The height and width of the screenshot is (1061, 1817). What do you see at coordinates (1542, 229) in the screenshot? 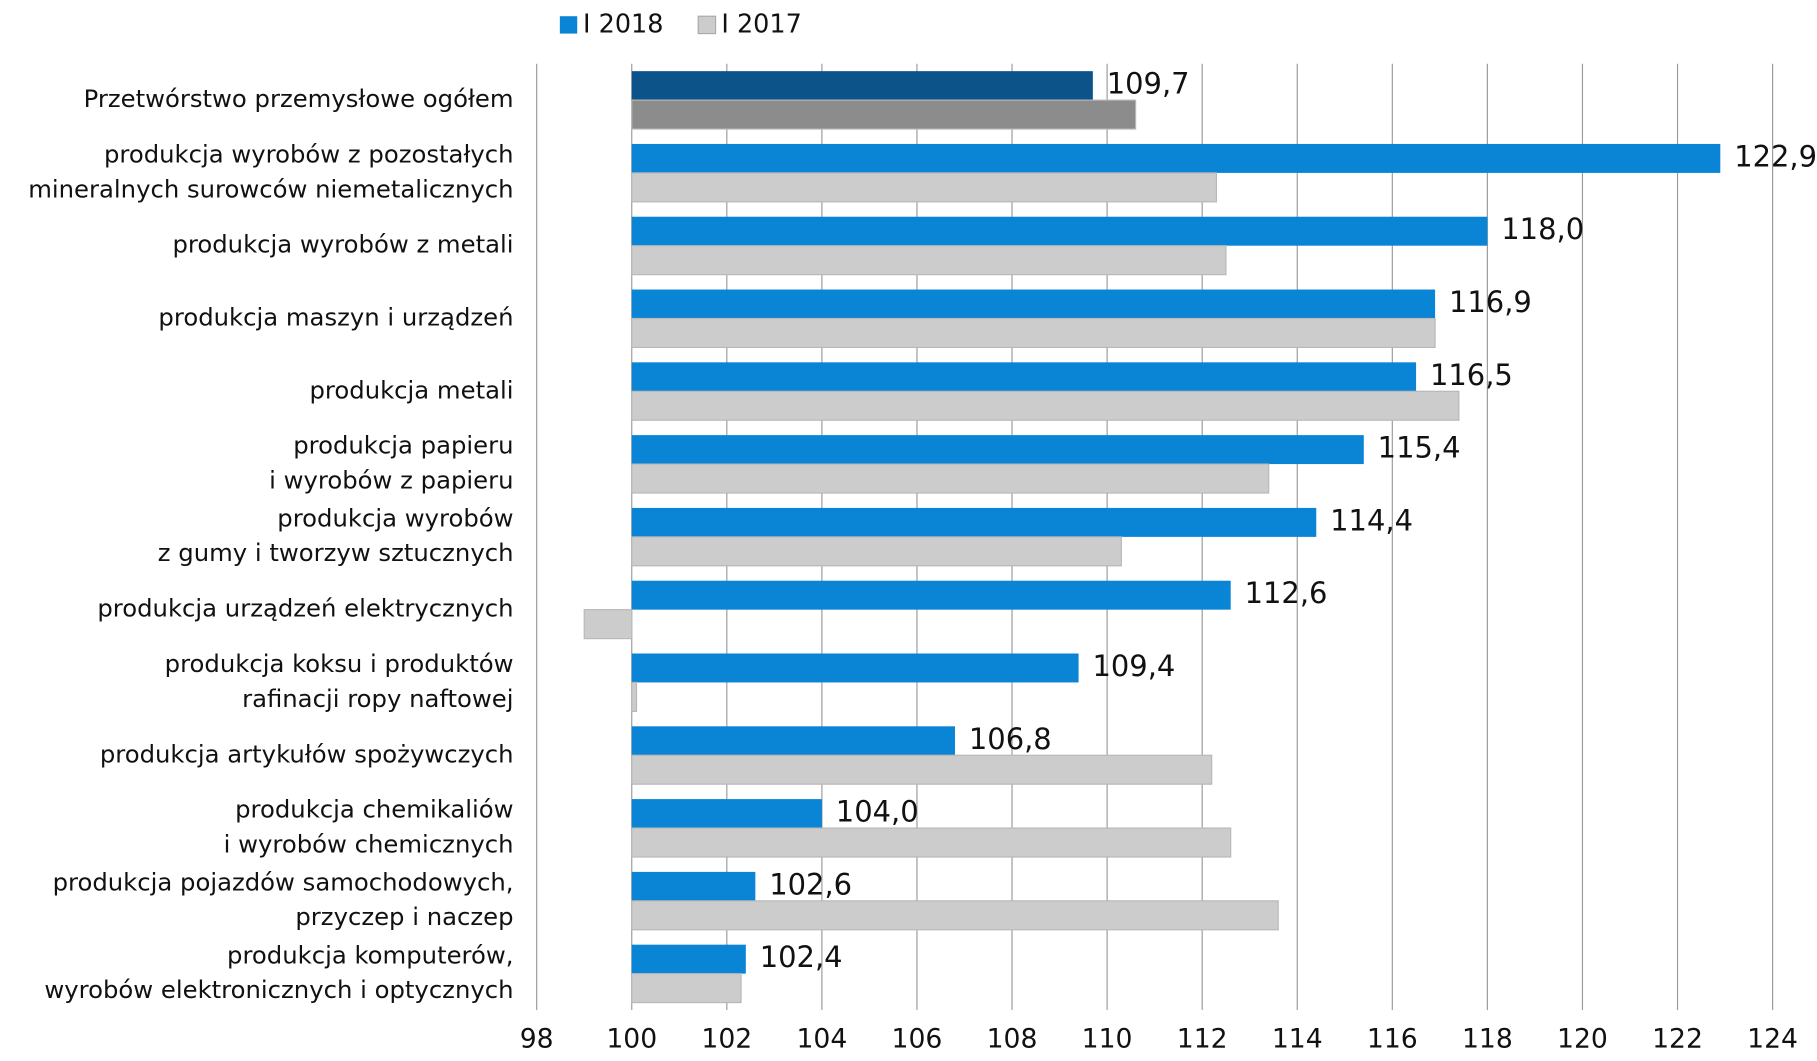
I see `value-label: 118,0` at bounding box center [1542, 229].